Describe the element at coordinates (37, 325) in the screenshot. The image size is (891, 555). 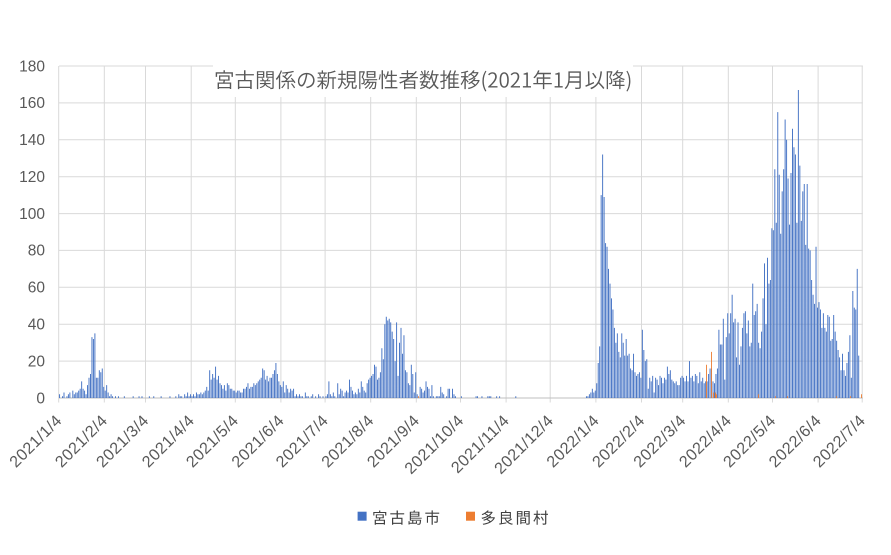
I see `svg-text: 40` at that location.